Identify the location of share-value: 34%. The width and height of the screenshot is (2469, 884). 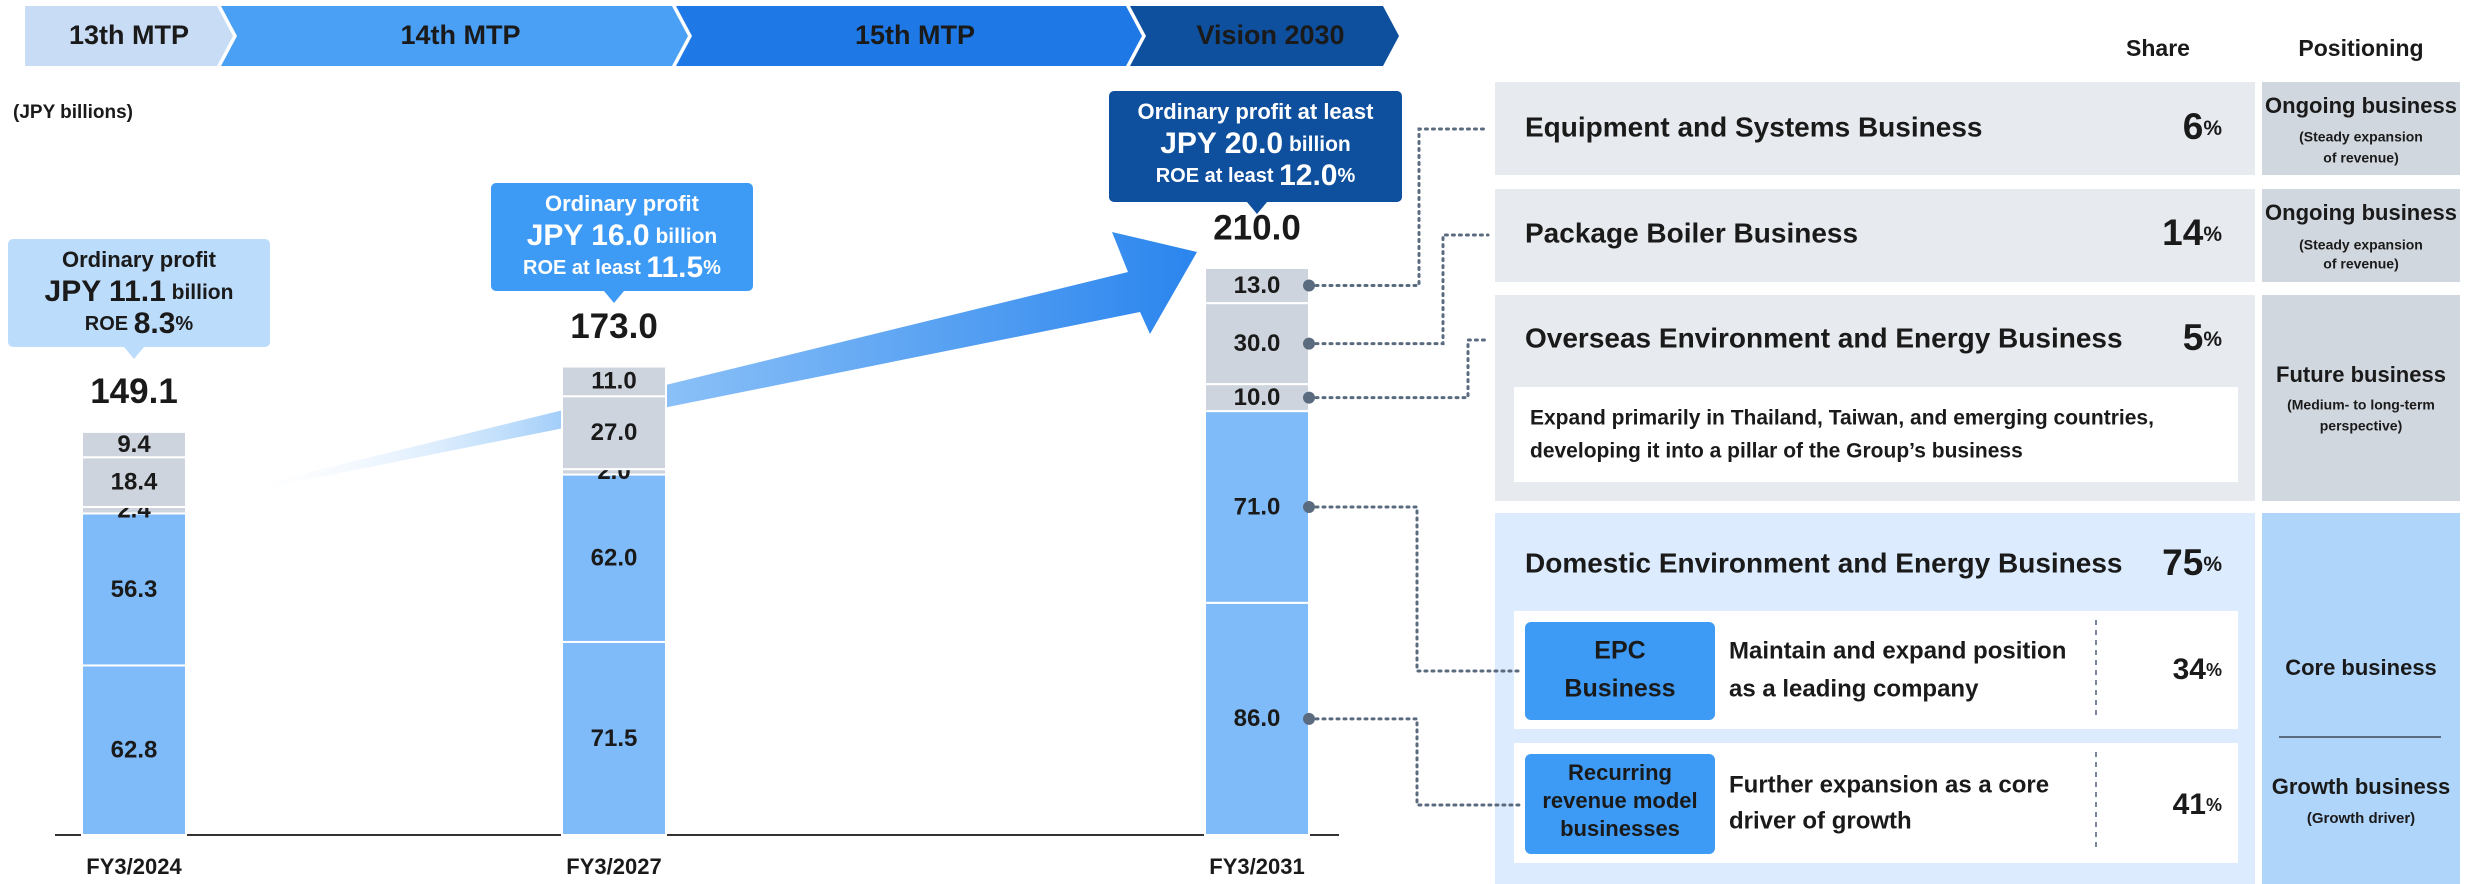
(2197, 669).